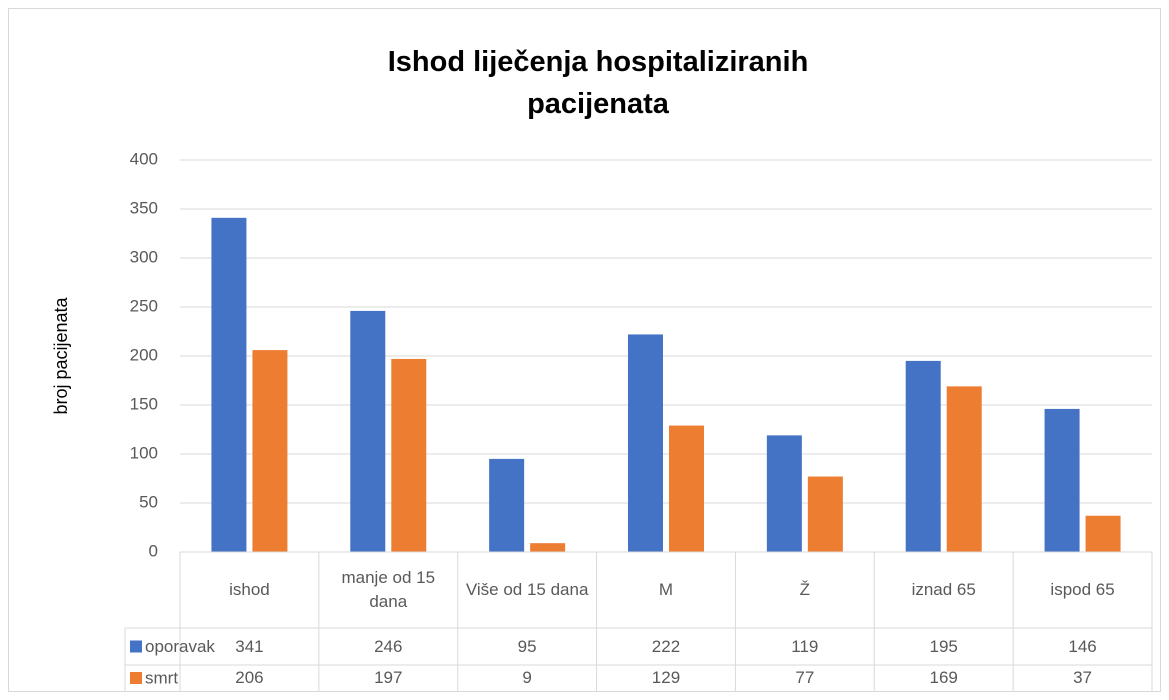  Describe the element at coordinates (666, 677) in the screenshot. I see `table-value: 129` at that location.